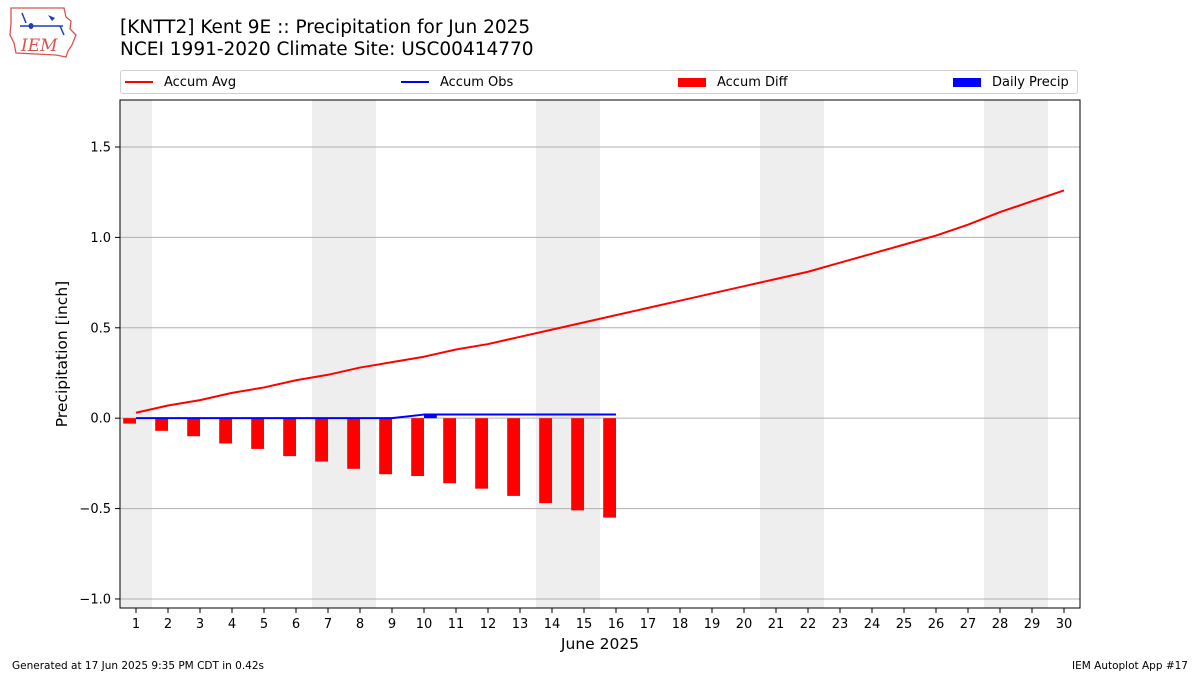 The width and height of the screenshot is (1200, 675). Describe the element at coordinates (968, 624) in the screenshot. I see `x-tick-label-27: 27` at that location.